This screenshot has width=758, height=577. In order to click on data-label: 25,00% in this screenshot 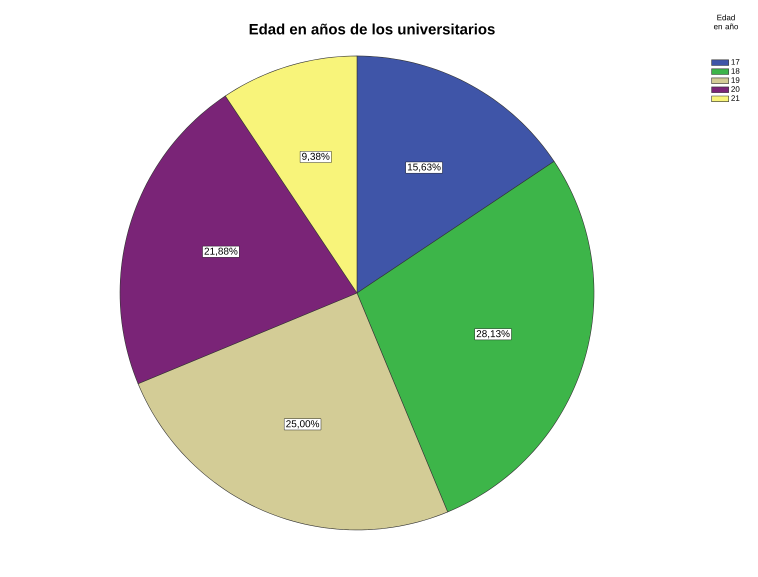, I will do `click(303, 424)`.